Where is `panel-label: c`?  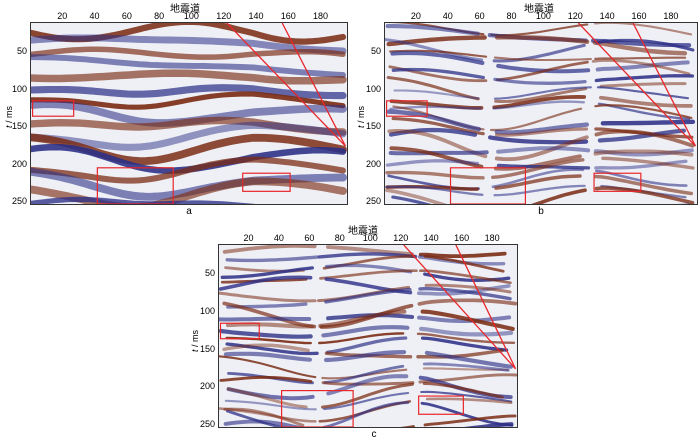
panel-label: c is located at coordinates (374, 434).